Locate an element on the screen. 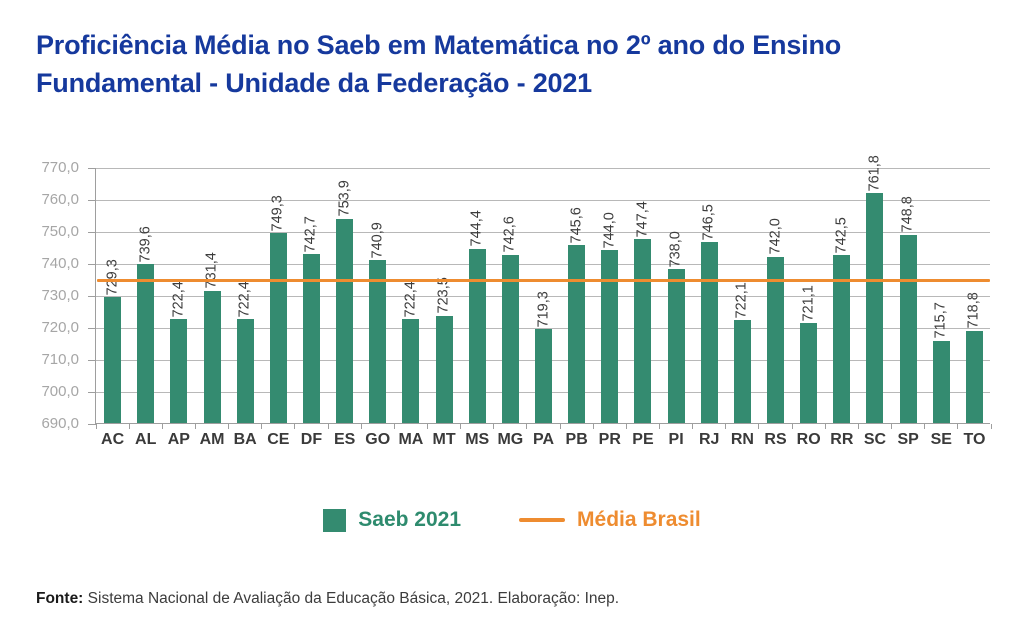  bar-value-label-DF: 742,7 is located at coordinates (310, 234).